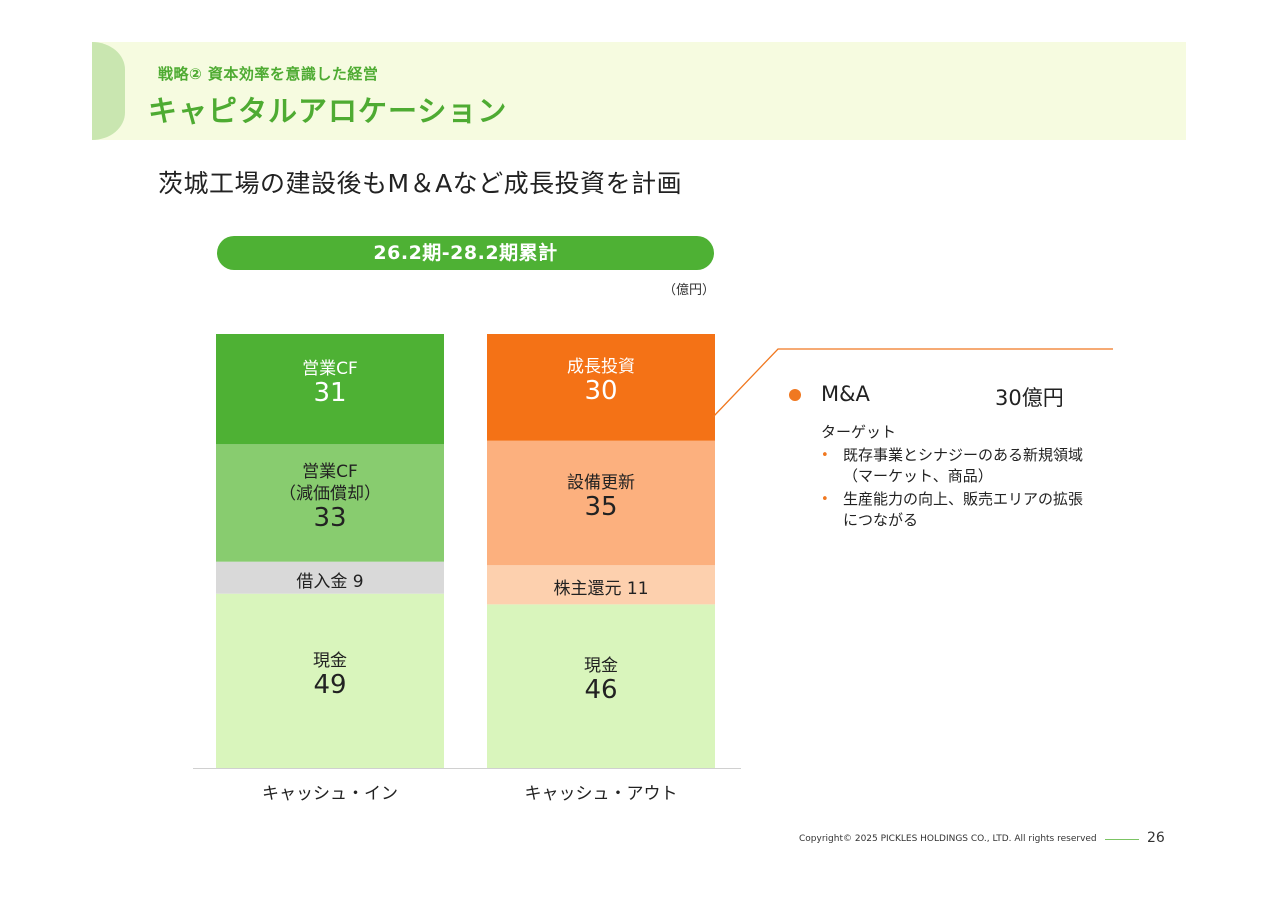  Describe the element at coordinates (108, 91) in the screenshot. I see `header-accent-arc` at that location.